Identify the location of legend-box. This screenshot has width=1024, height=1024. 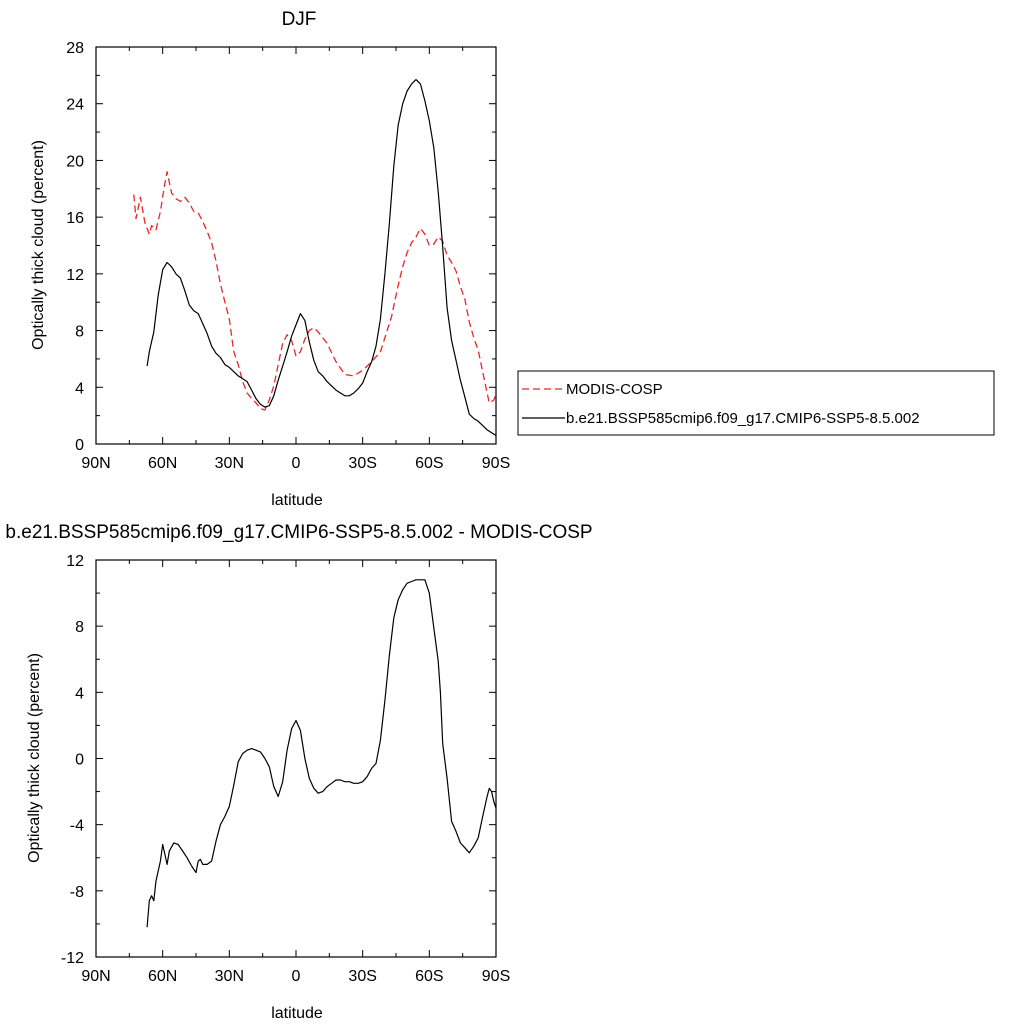
(756, 403).